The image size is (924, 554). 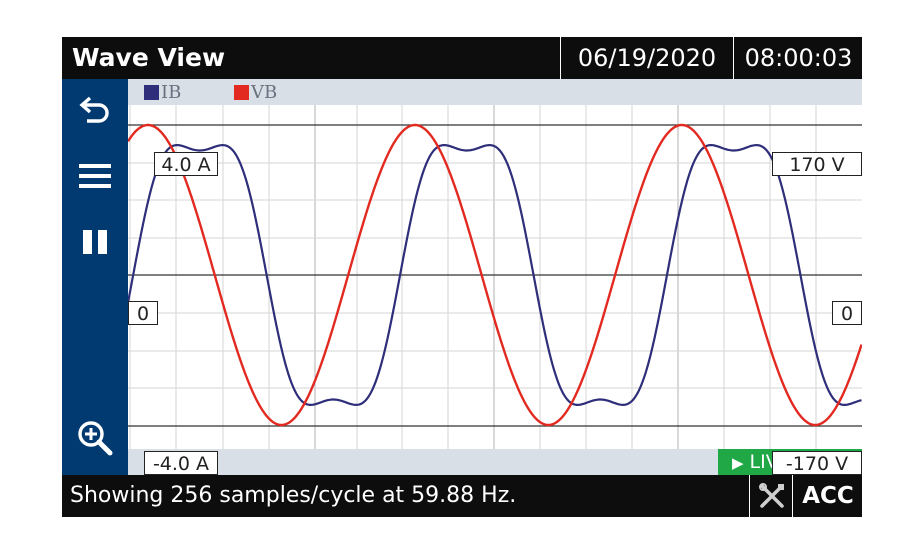 I want to click on undo-icon, so click(x=94, y=109).